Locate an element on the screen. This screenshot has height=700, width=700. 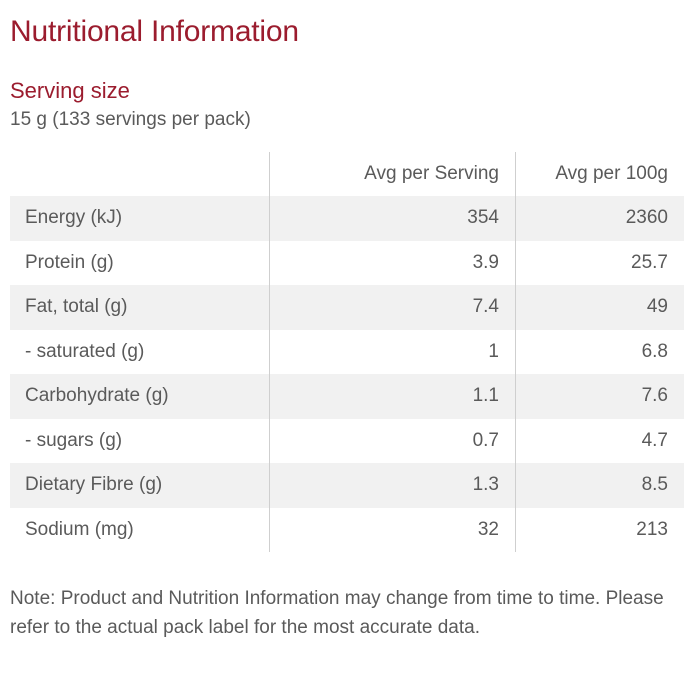
per-100g-value: 25.7 is located at coordinates (599, 262).